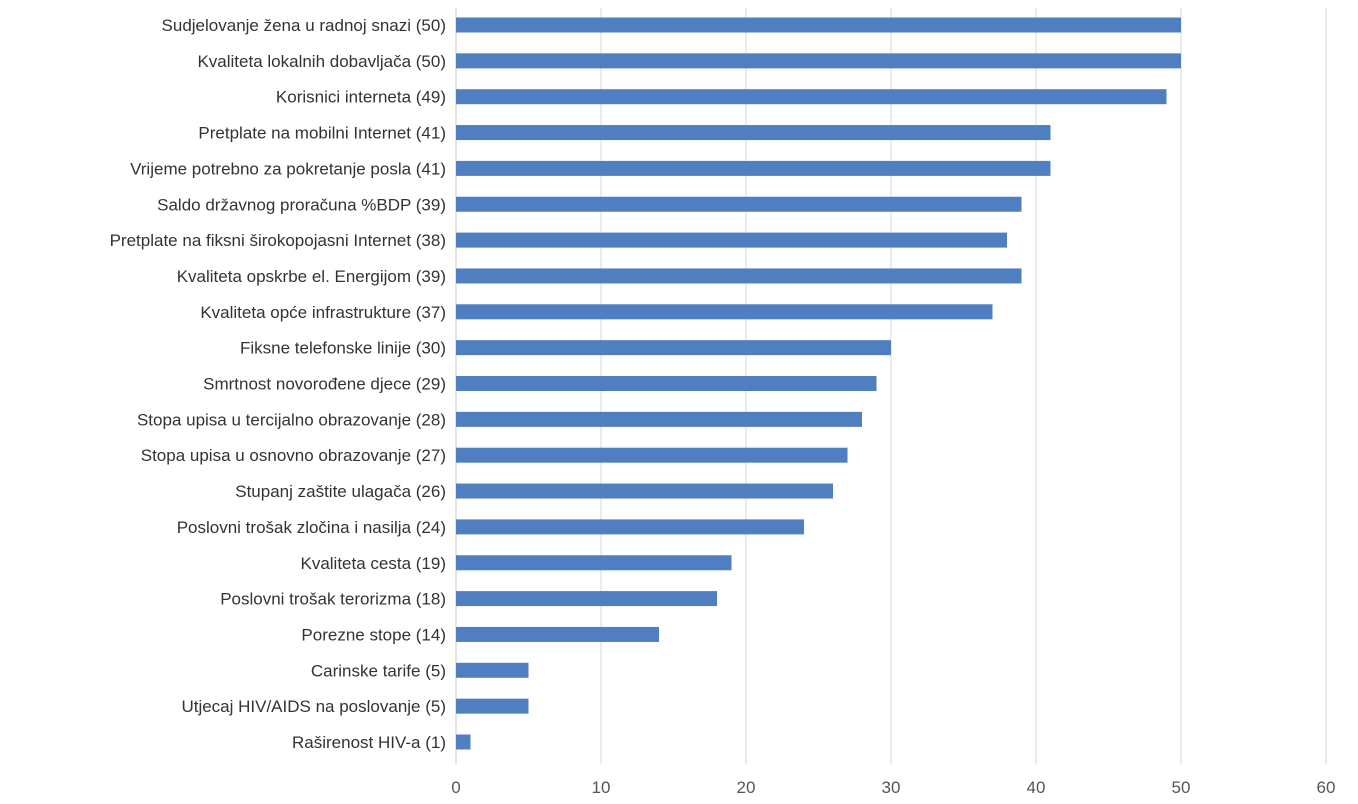 The image size is (1358, 804). What do you see at coordinates (1326, 787) in the screenshot?
I see `x-tick-label: 60` at bounding box center [1326, 787].